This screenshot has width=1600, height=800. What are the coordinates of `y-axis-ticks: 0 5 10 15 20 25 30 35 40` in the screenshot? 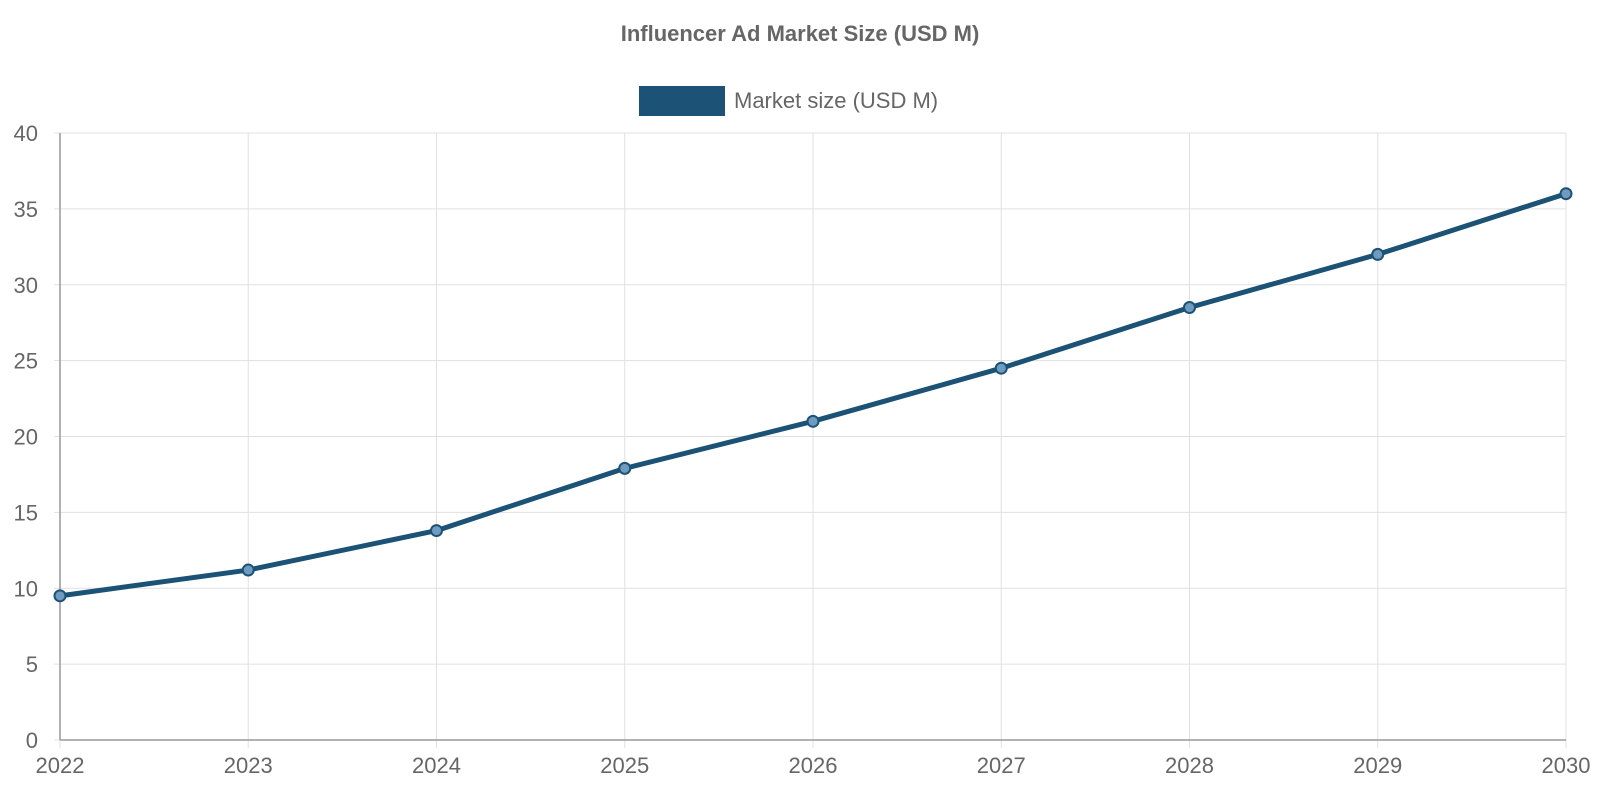 It's located at (26, 437).